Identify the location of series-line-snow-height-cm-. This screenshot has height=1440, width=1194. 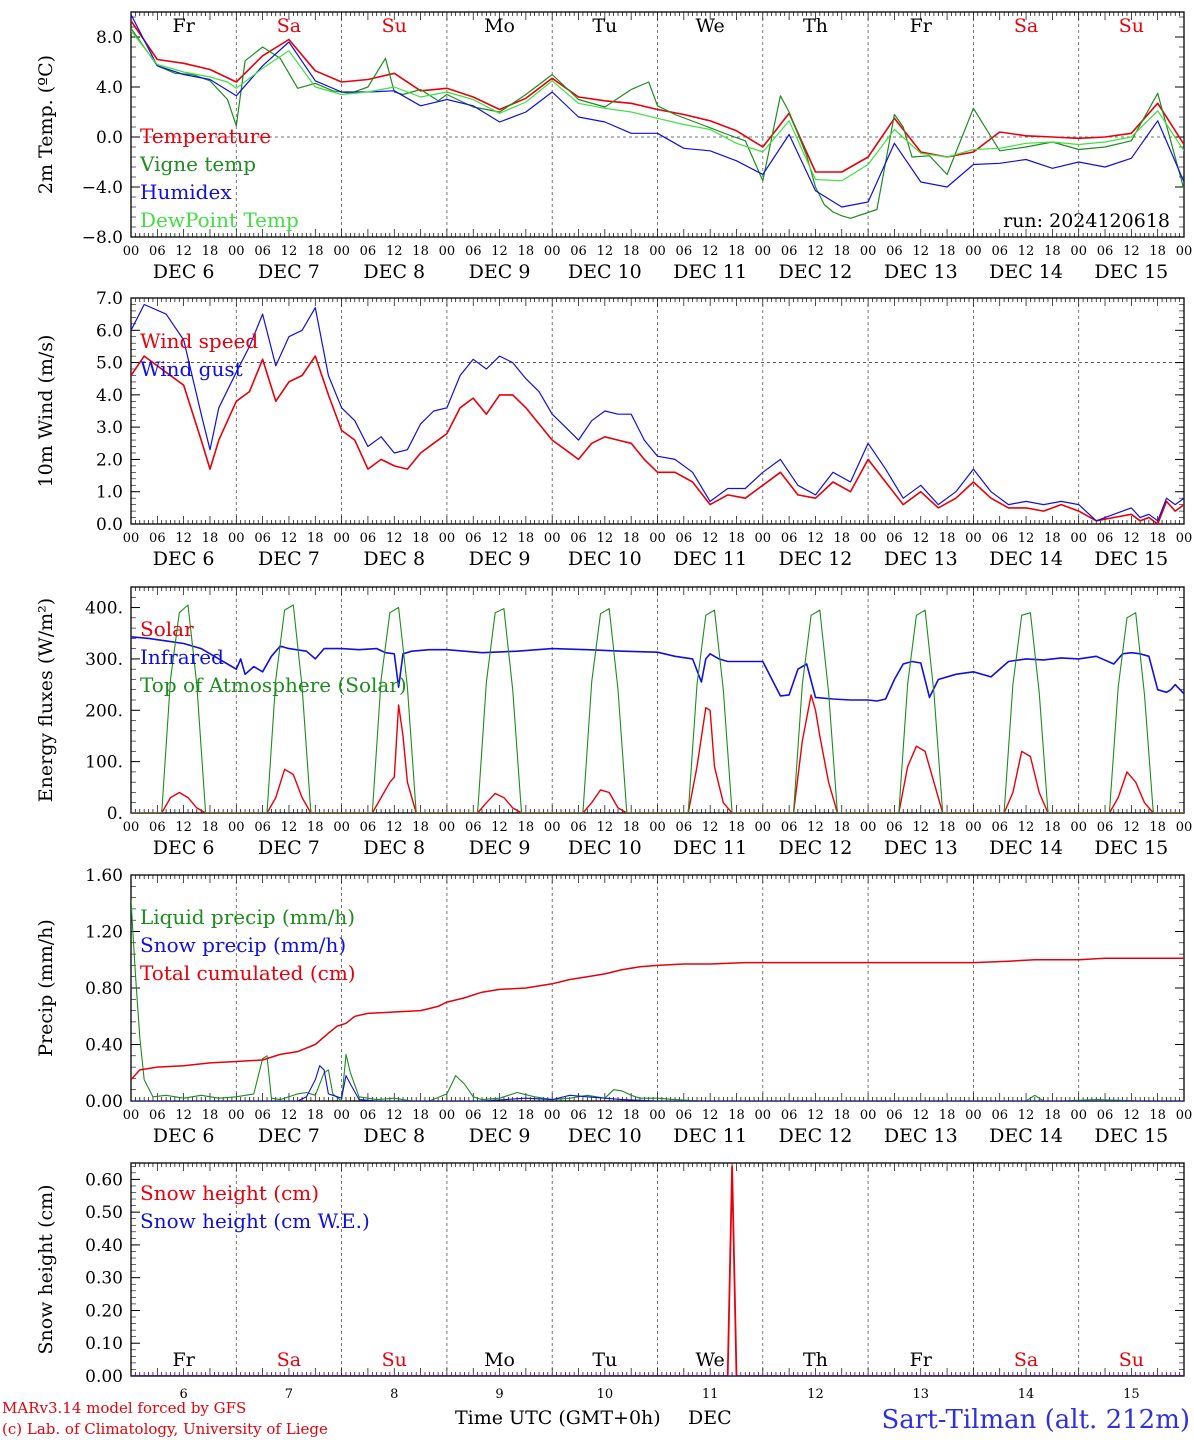
(657, 1270).